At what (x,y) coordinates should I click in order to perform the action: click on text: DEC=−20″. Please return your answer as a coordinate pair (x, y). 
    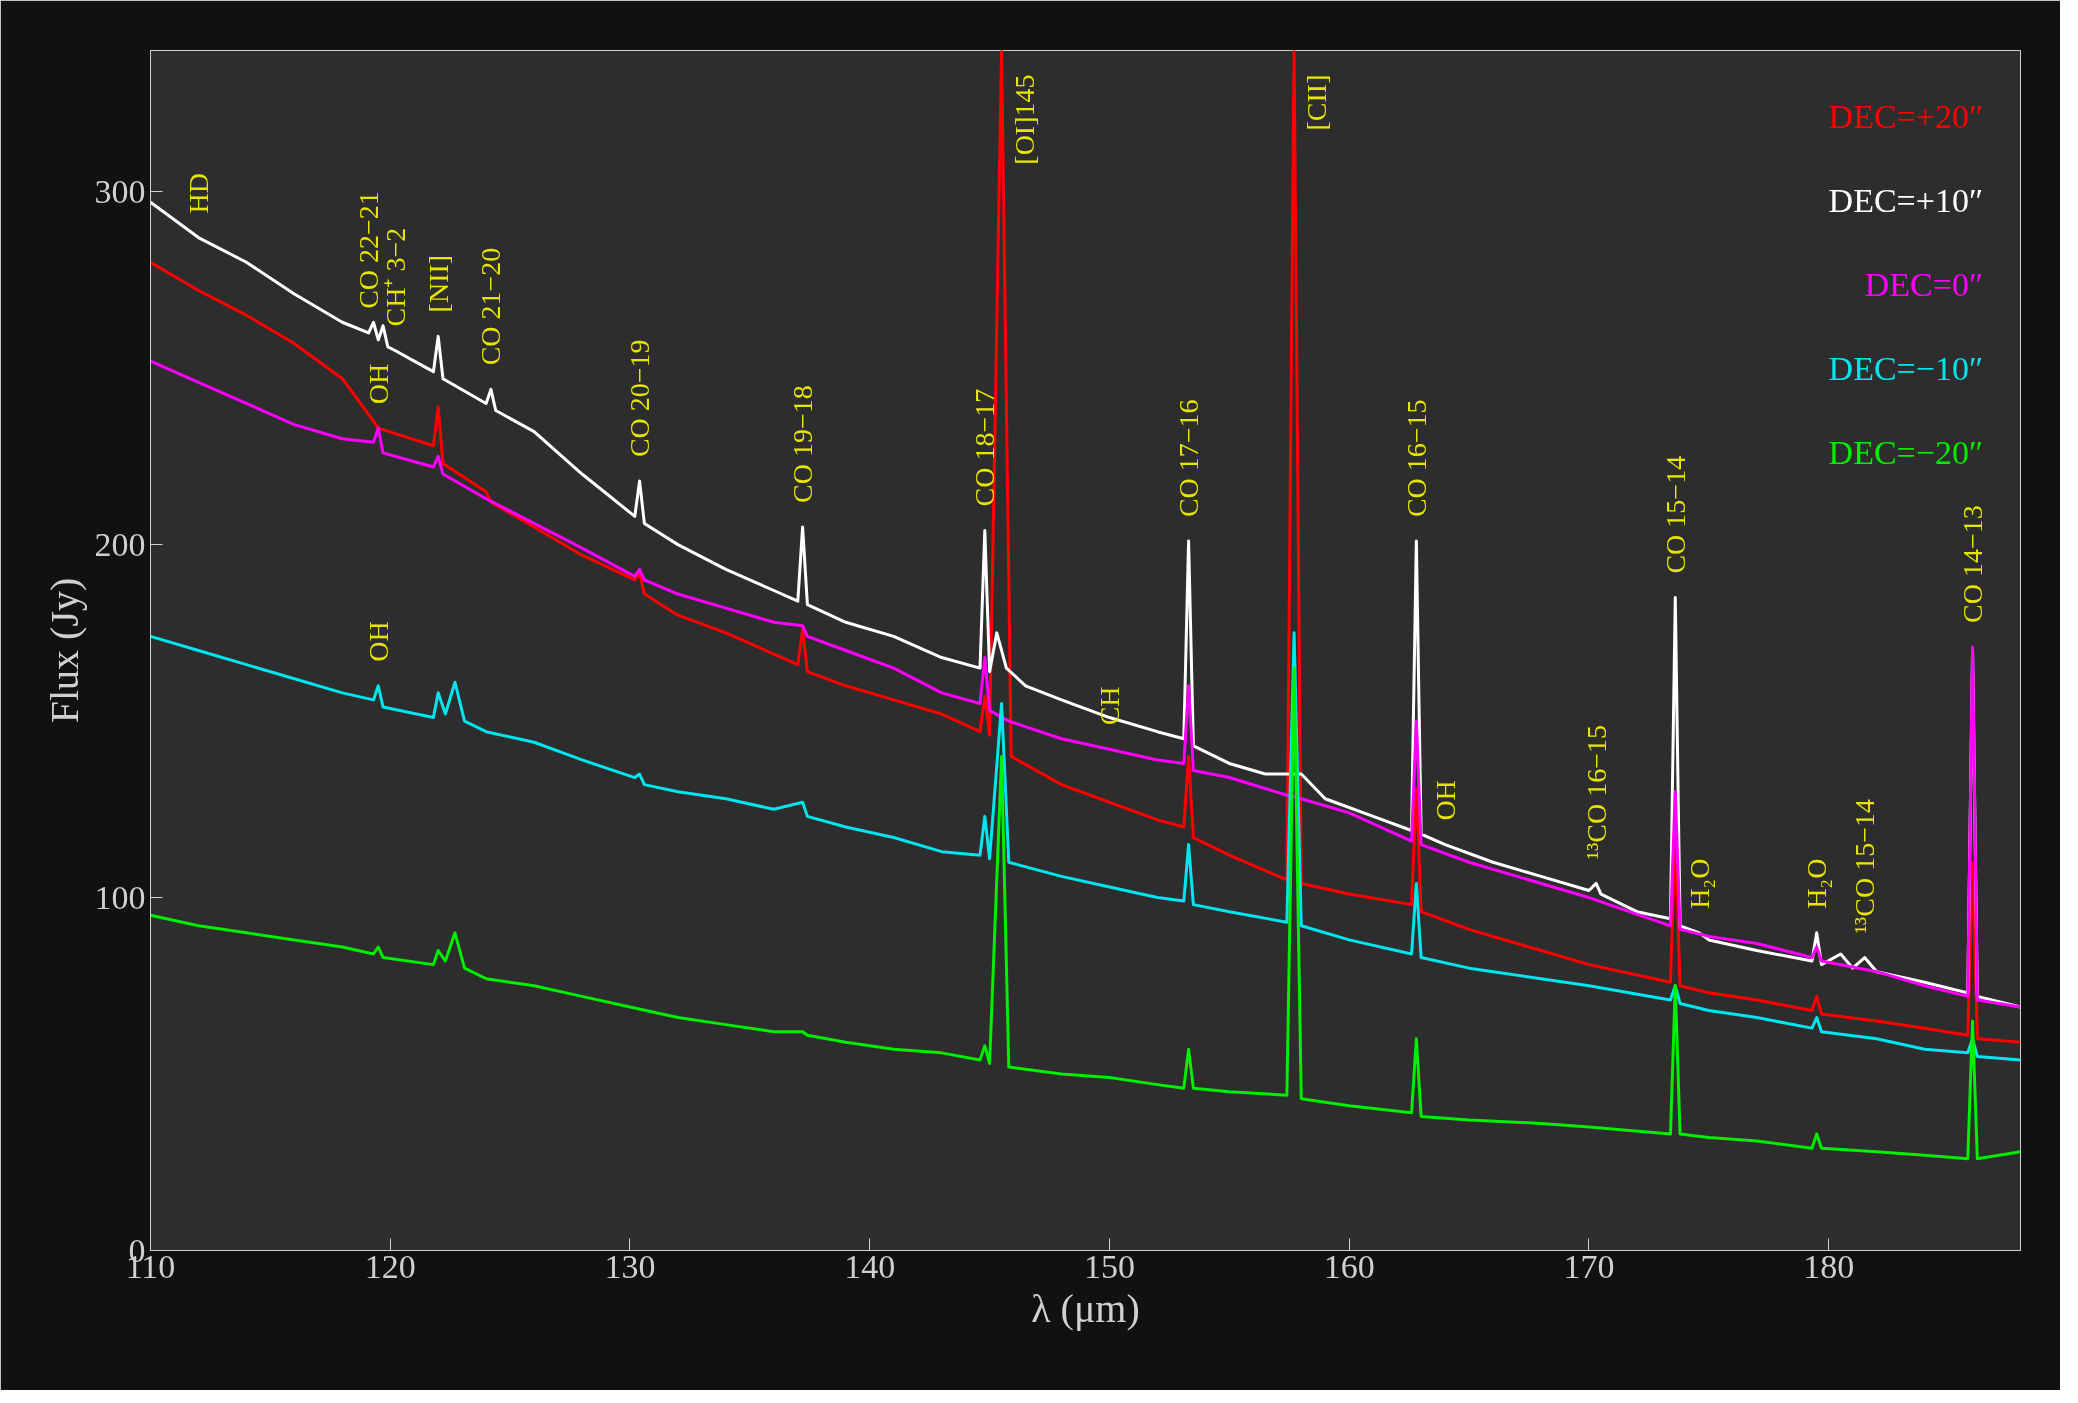
    Looking at the image, I should click on (1906, 452).